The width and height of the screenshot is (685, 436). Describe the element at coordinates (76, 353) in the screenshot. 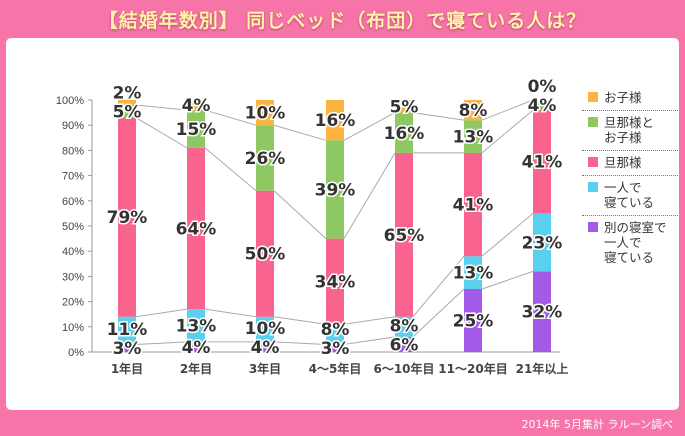

I see `y-tick-label: 0%` at that location.